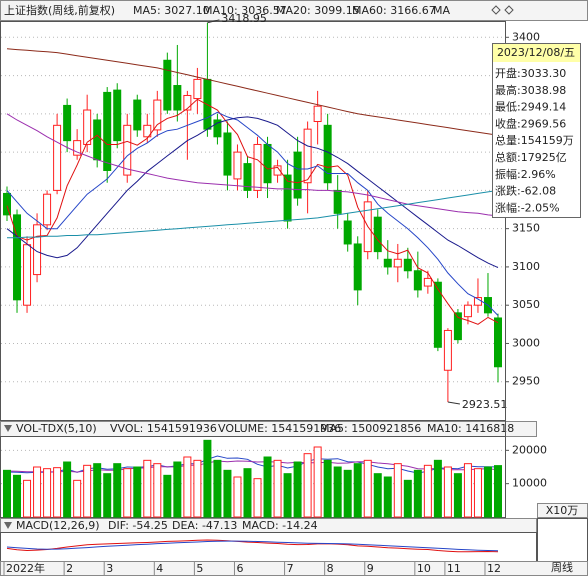  I want to click on info-panel, so click(536, 130).